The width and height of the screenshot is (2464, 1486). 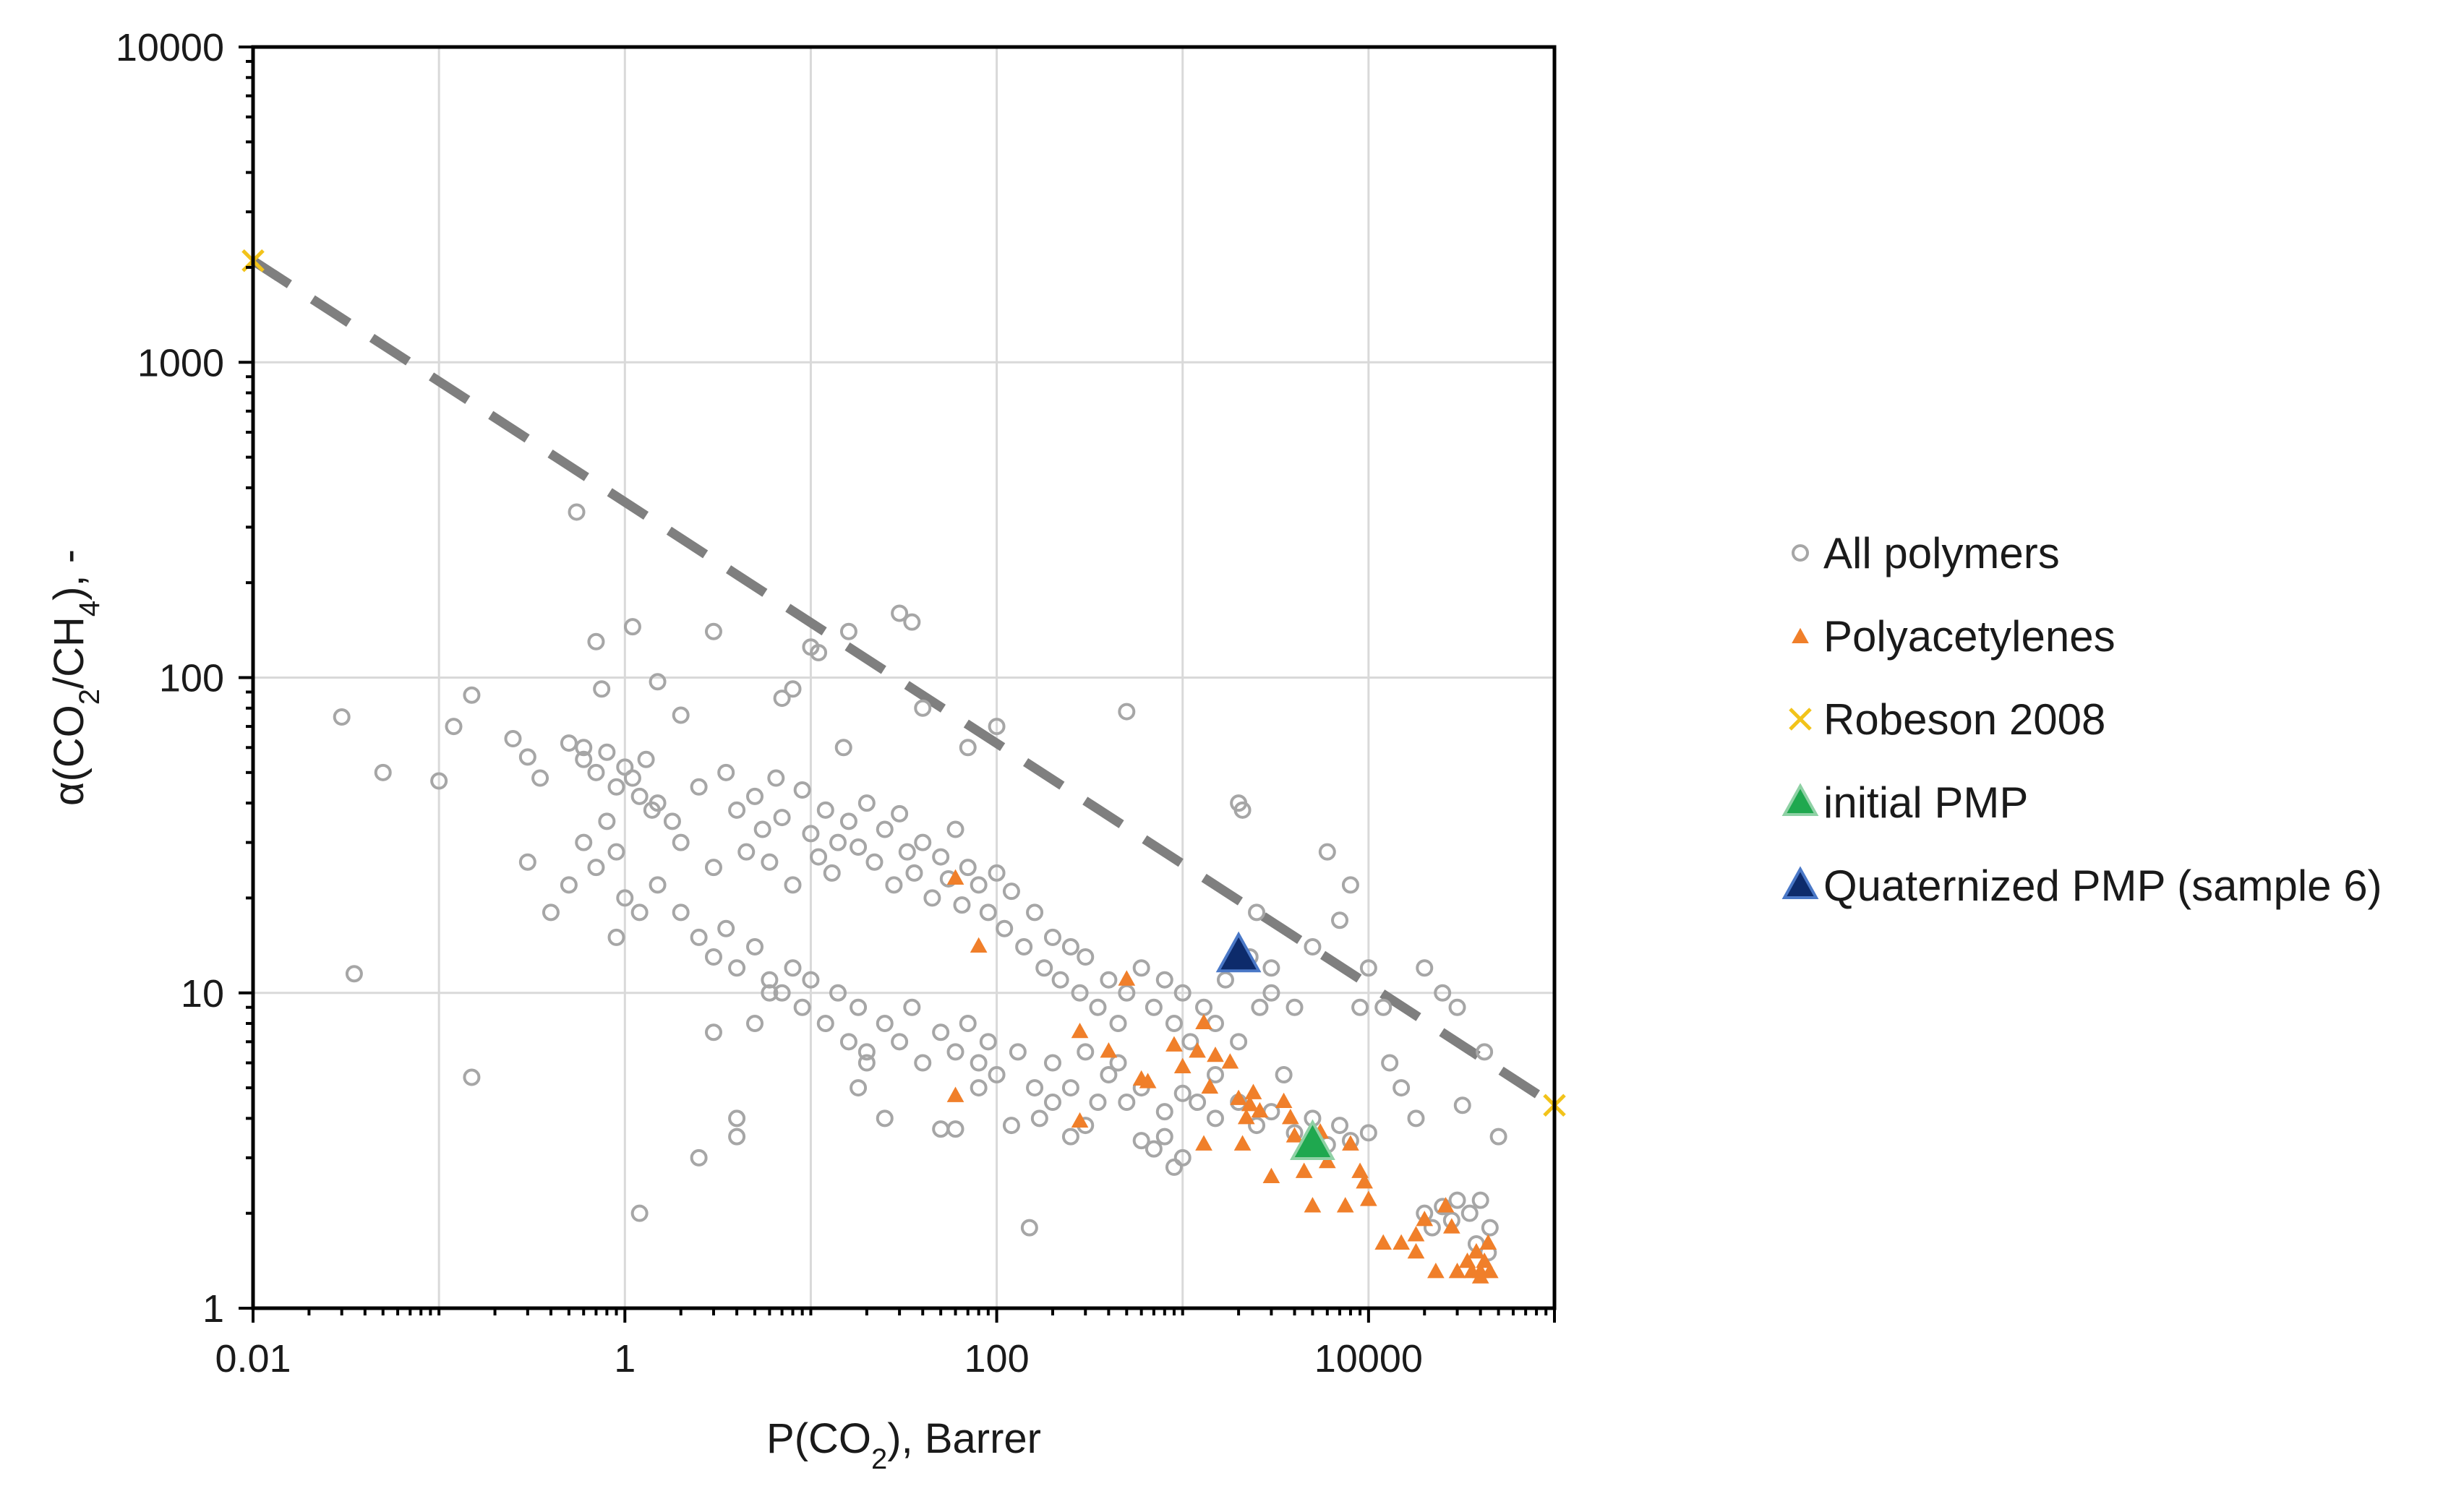 I want to click on legend-item-initial_pmp: initial PMP, so click(x=1905, y=803).